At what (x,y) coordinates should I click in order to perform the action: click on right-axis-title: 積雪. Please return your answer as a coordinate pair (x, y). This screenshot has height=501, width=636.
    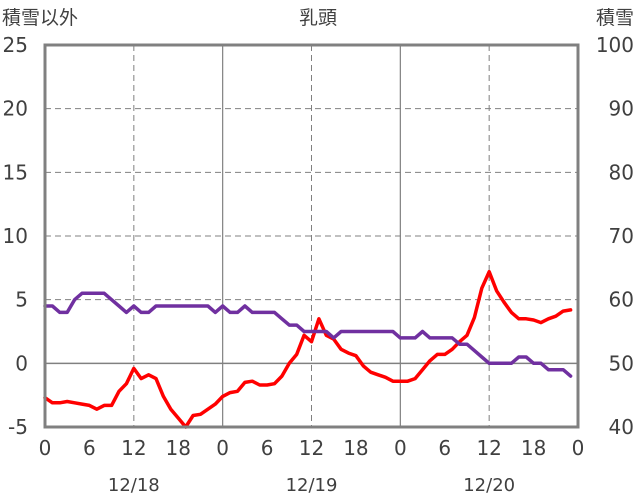
    Looking at the image, I should click on (615, 18).